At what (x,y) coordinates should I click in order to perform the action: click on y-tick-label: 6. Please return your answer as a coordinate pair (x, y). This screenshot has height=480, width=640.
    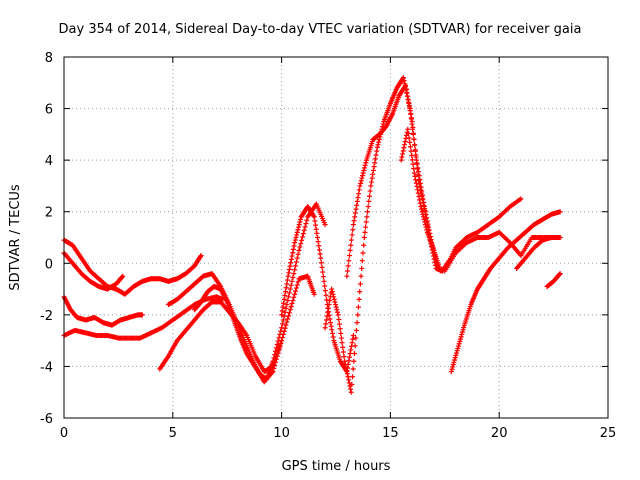
    Looking at the image, I should click on (49, 110).